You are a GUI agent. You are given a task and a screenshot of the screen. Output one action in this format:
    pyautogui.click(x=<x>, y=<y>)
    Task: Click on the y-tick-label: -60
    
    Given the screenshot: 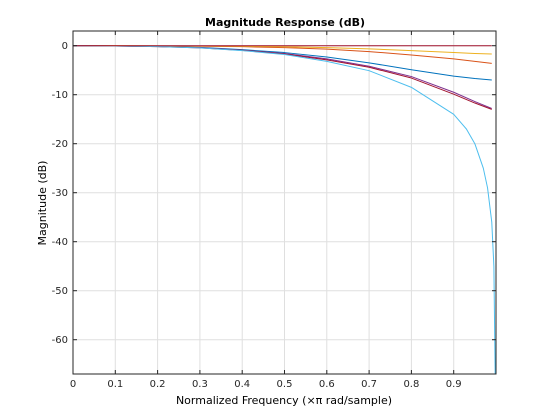 What is the action you would take?
    pyautogui.click(x=60, y=340)
    